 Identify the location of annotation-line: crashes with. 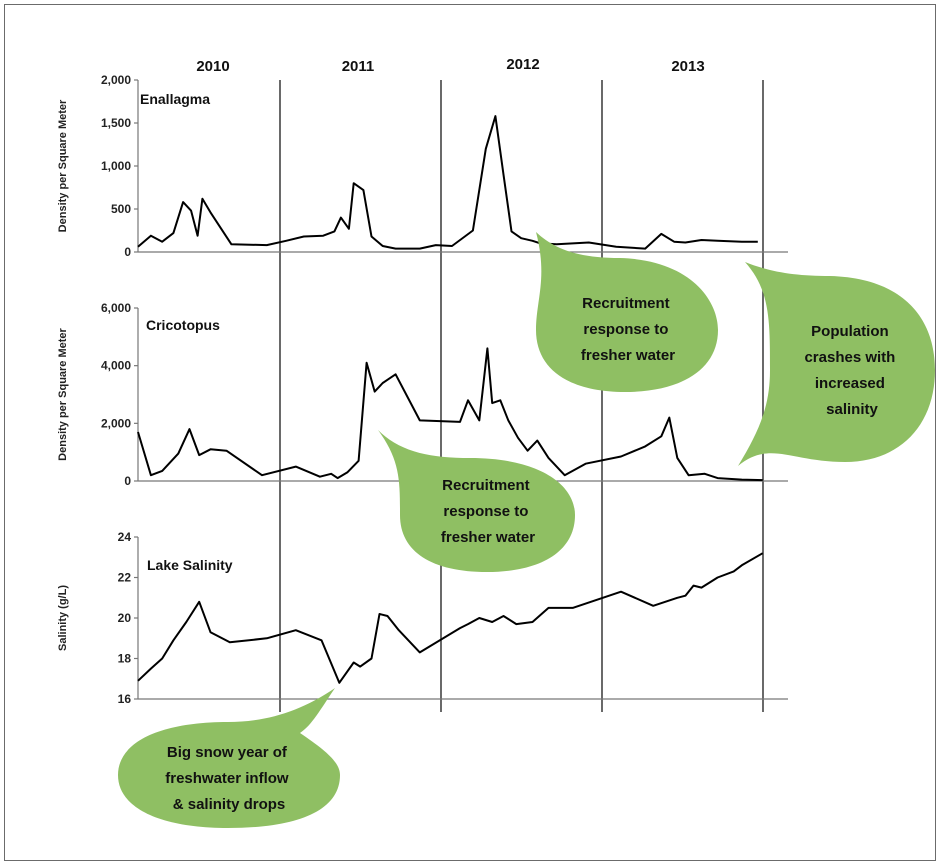
(849, 357).